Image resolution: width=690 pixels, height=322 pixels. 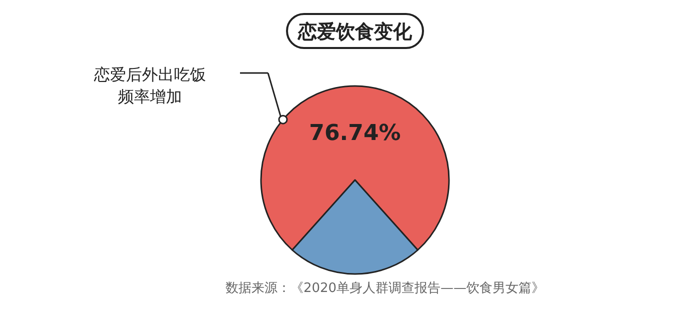 What do you see at coordinates (355, 32) in the screenshot?
I see `chart-title: 恋爱饮食变化` at bounding box center [355, 32].